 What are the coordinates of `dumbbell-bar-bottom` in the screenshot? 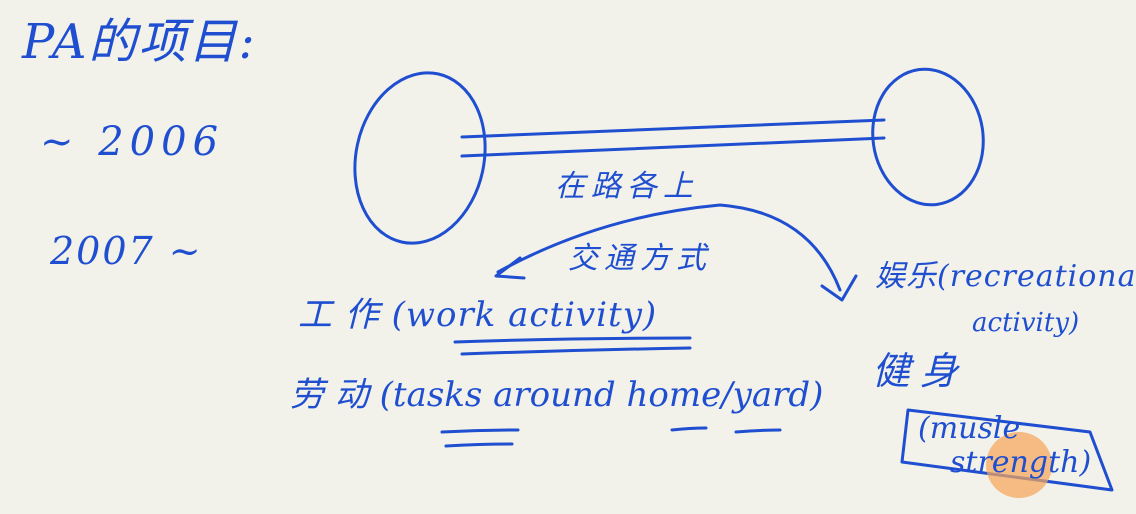 It's located at (673, 147).